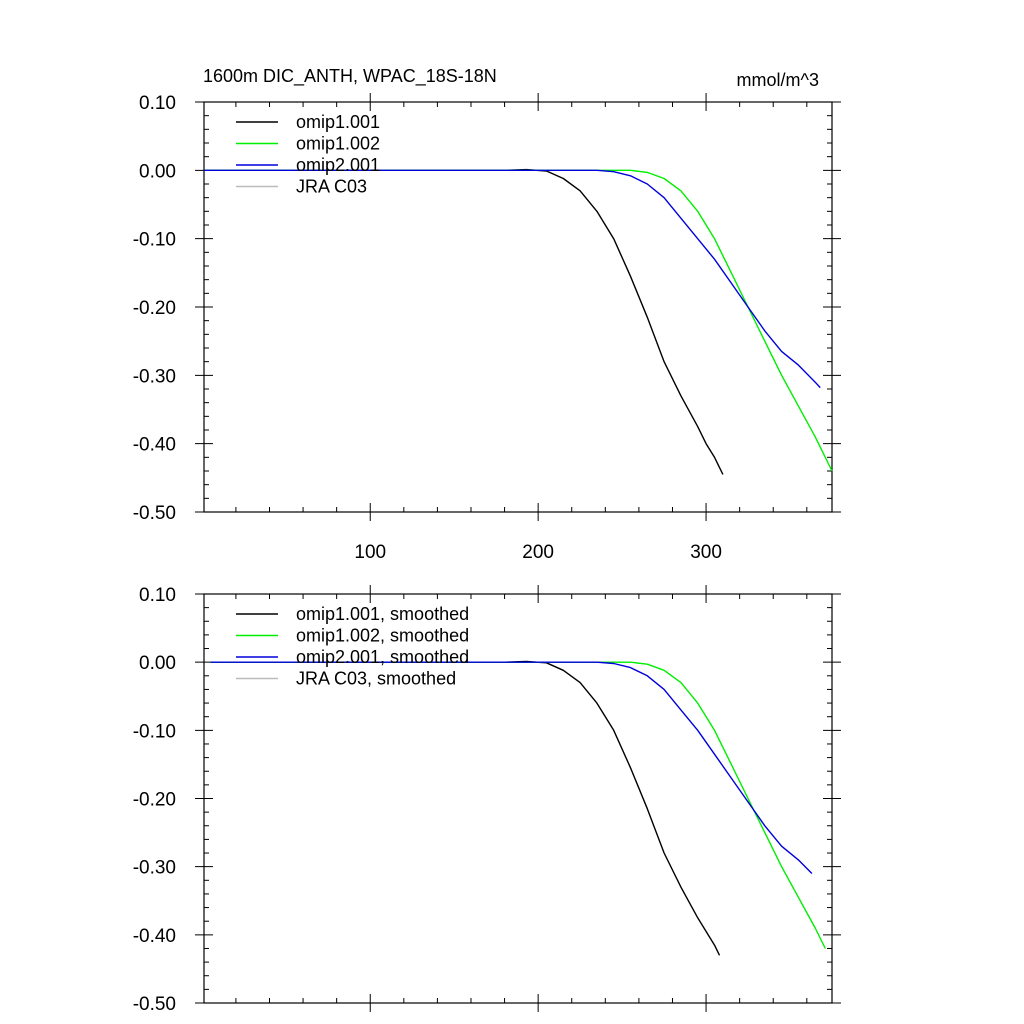 This screenshot has width=1024, height=1024. Describe the element at coordinates (350, 76) in the screenshot. I see `figure-title: 1600m DIC_ANTH, WPAC_18S-18N` at that location.